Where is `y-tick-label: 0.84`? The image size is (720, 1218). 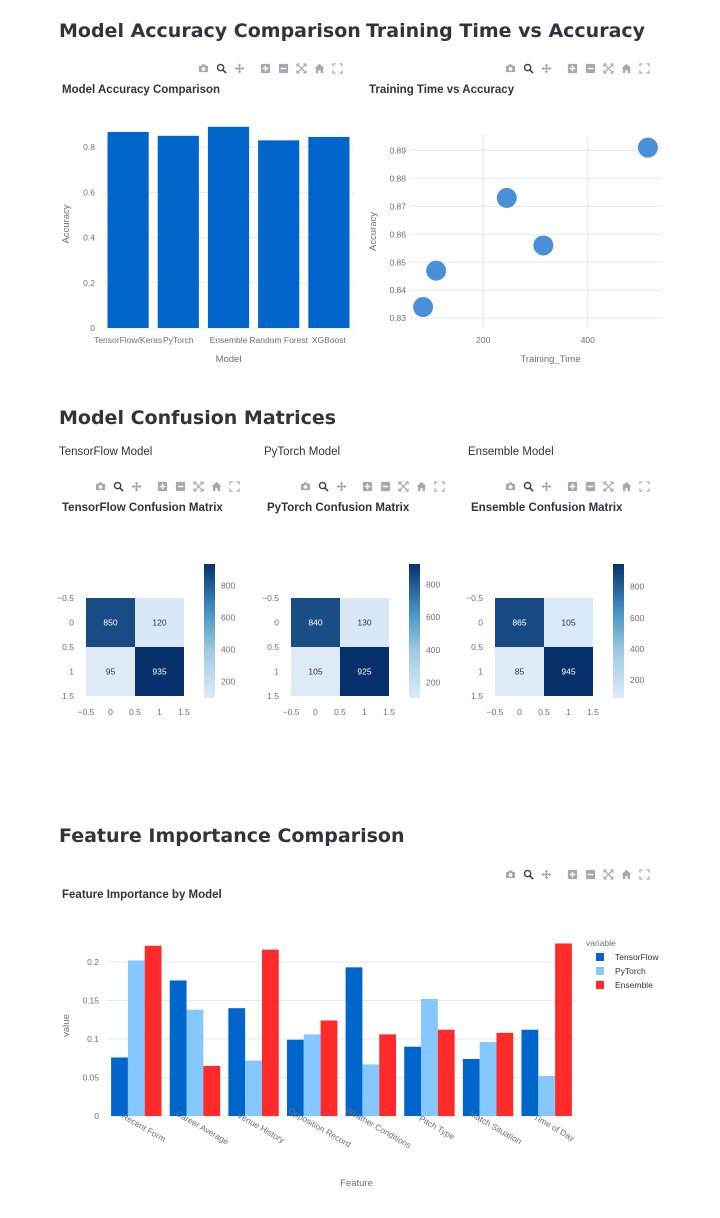 y-tick-label: 0.84 is located at coordinates (397, 290).